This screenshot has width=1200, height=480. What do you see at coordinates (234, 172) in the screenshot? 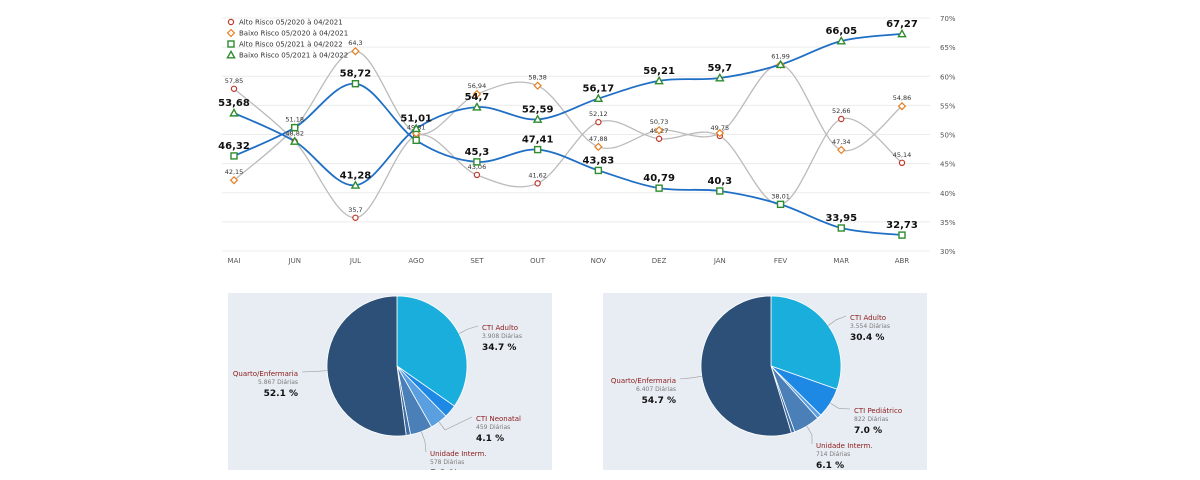
I see `data-label: 42,15` at bounding box center [234, 172].